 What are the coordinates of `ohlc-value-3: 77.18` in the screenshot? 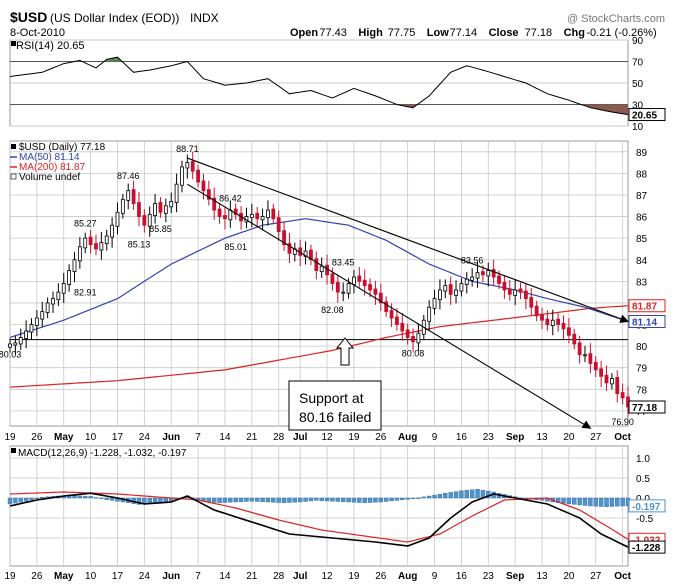 It's located at (539, 33).